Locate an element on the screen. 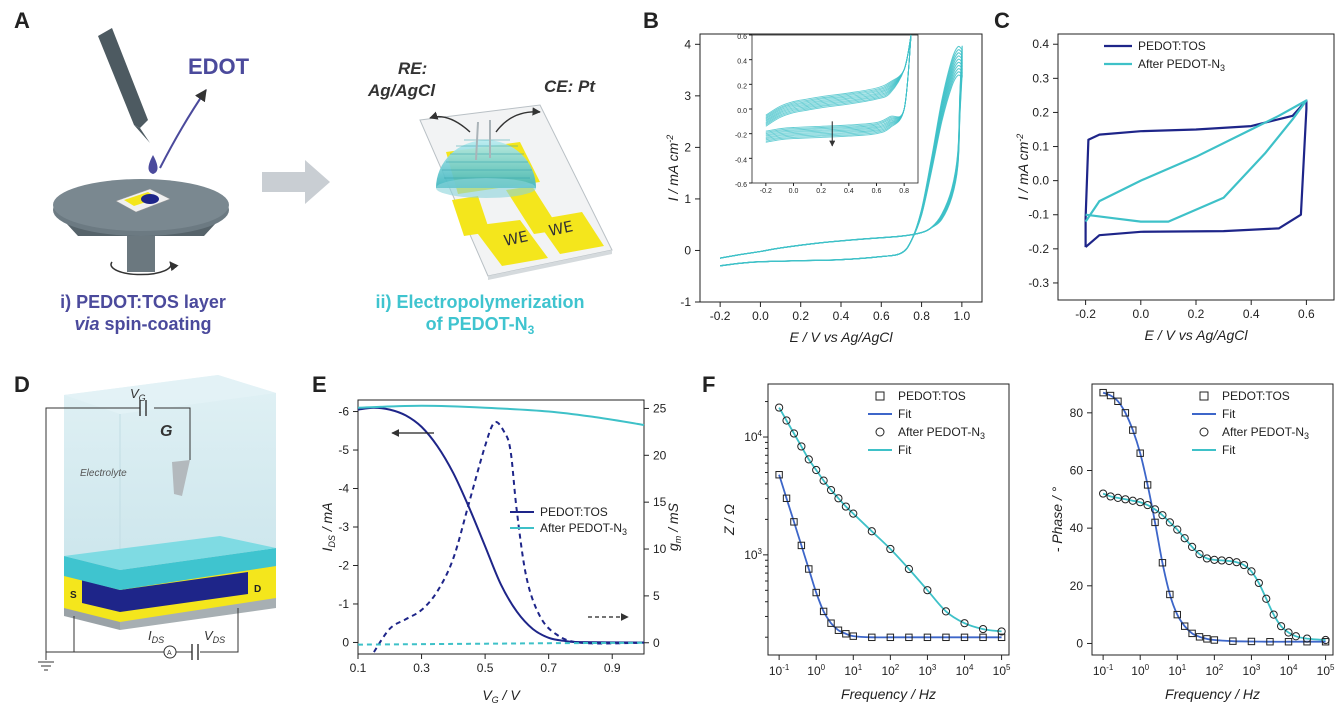 The height and width of the screenshot is (711, 1339). x-tick-label: 10³ is located at coordinates (928, 670).